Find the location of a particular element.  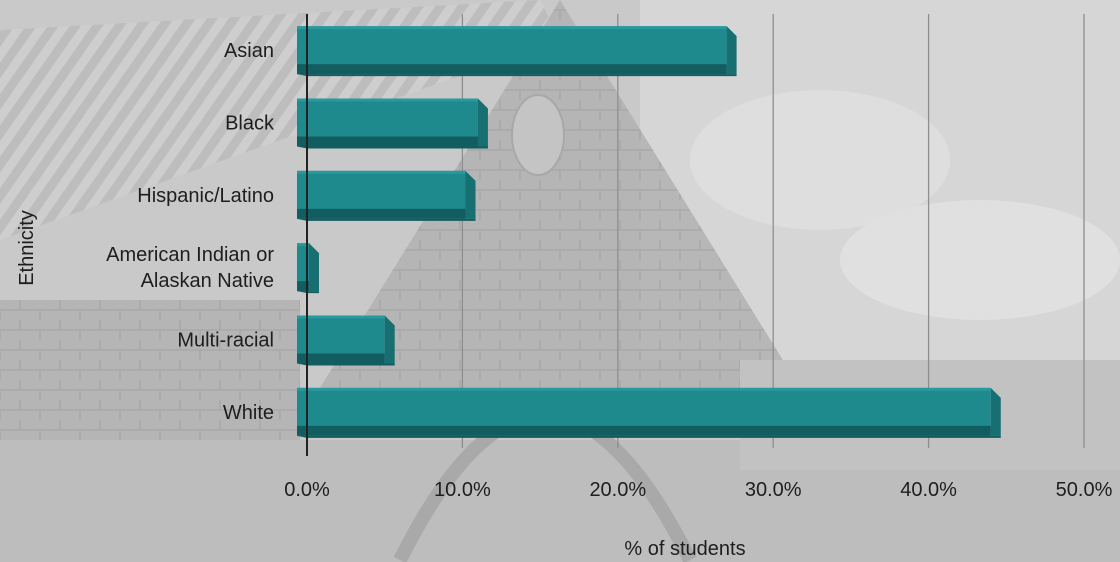

category-label: American Indian or is located at coordinates (190, 255).